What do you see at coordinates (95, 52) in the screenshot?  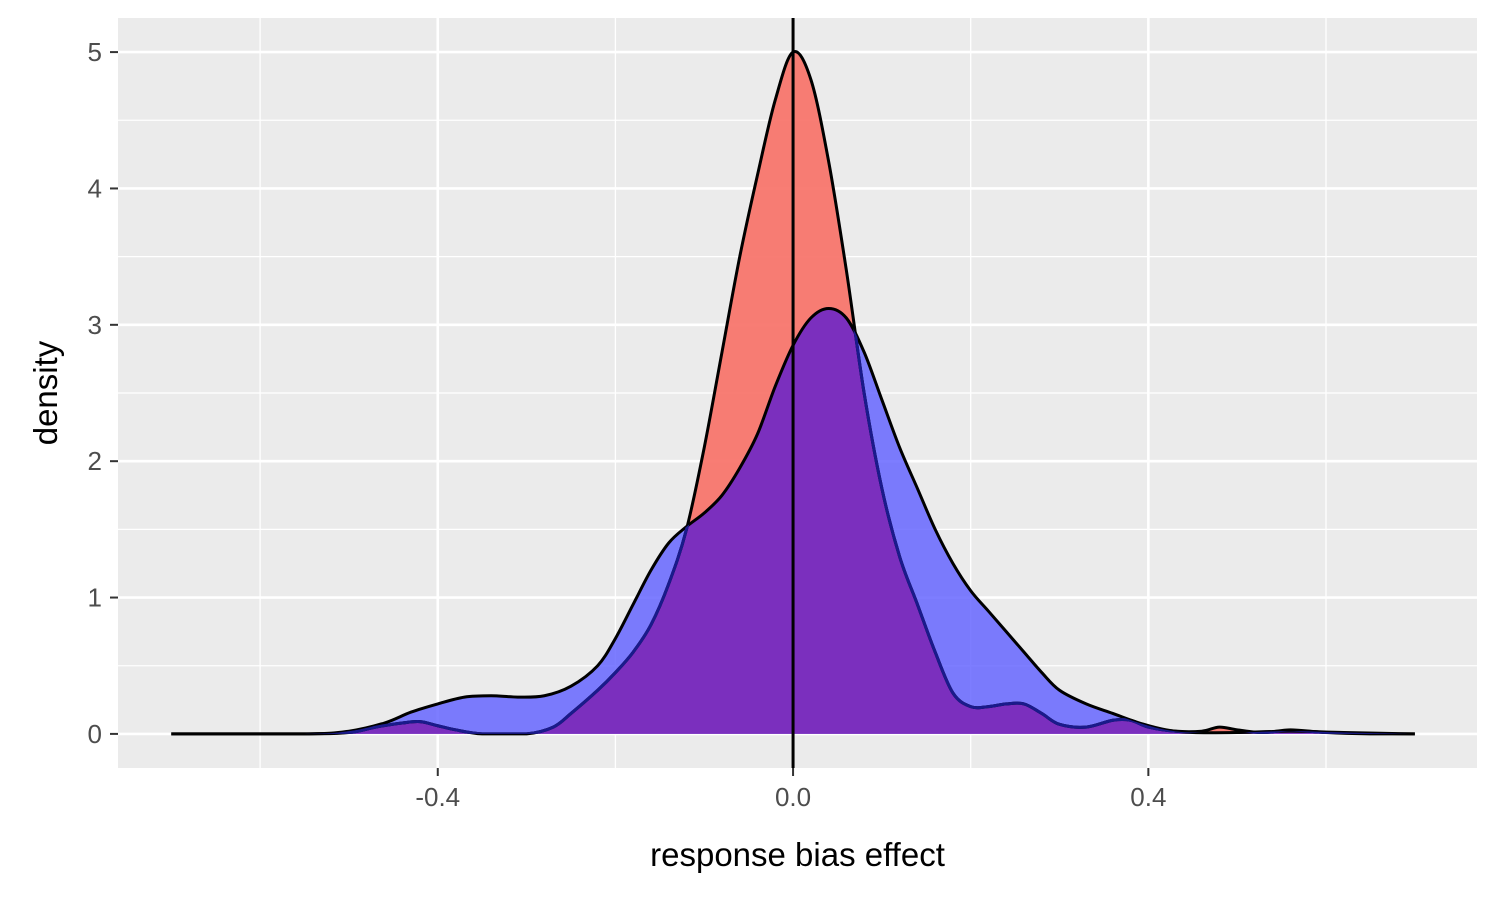 I see `y-tick-label: 5` at bounding box center [95, 52].